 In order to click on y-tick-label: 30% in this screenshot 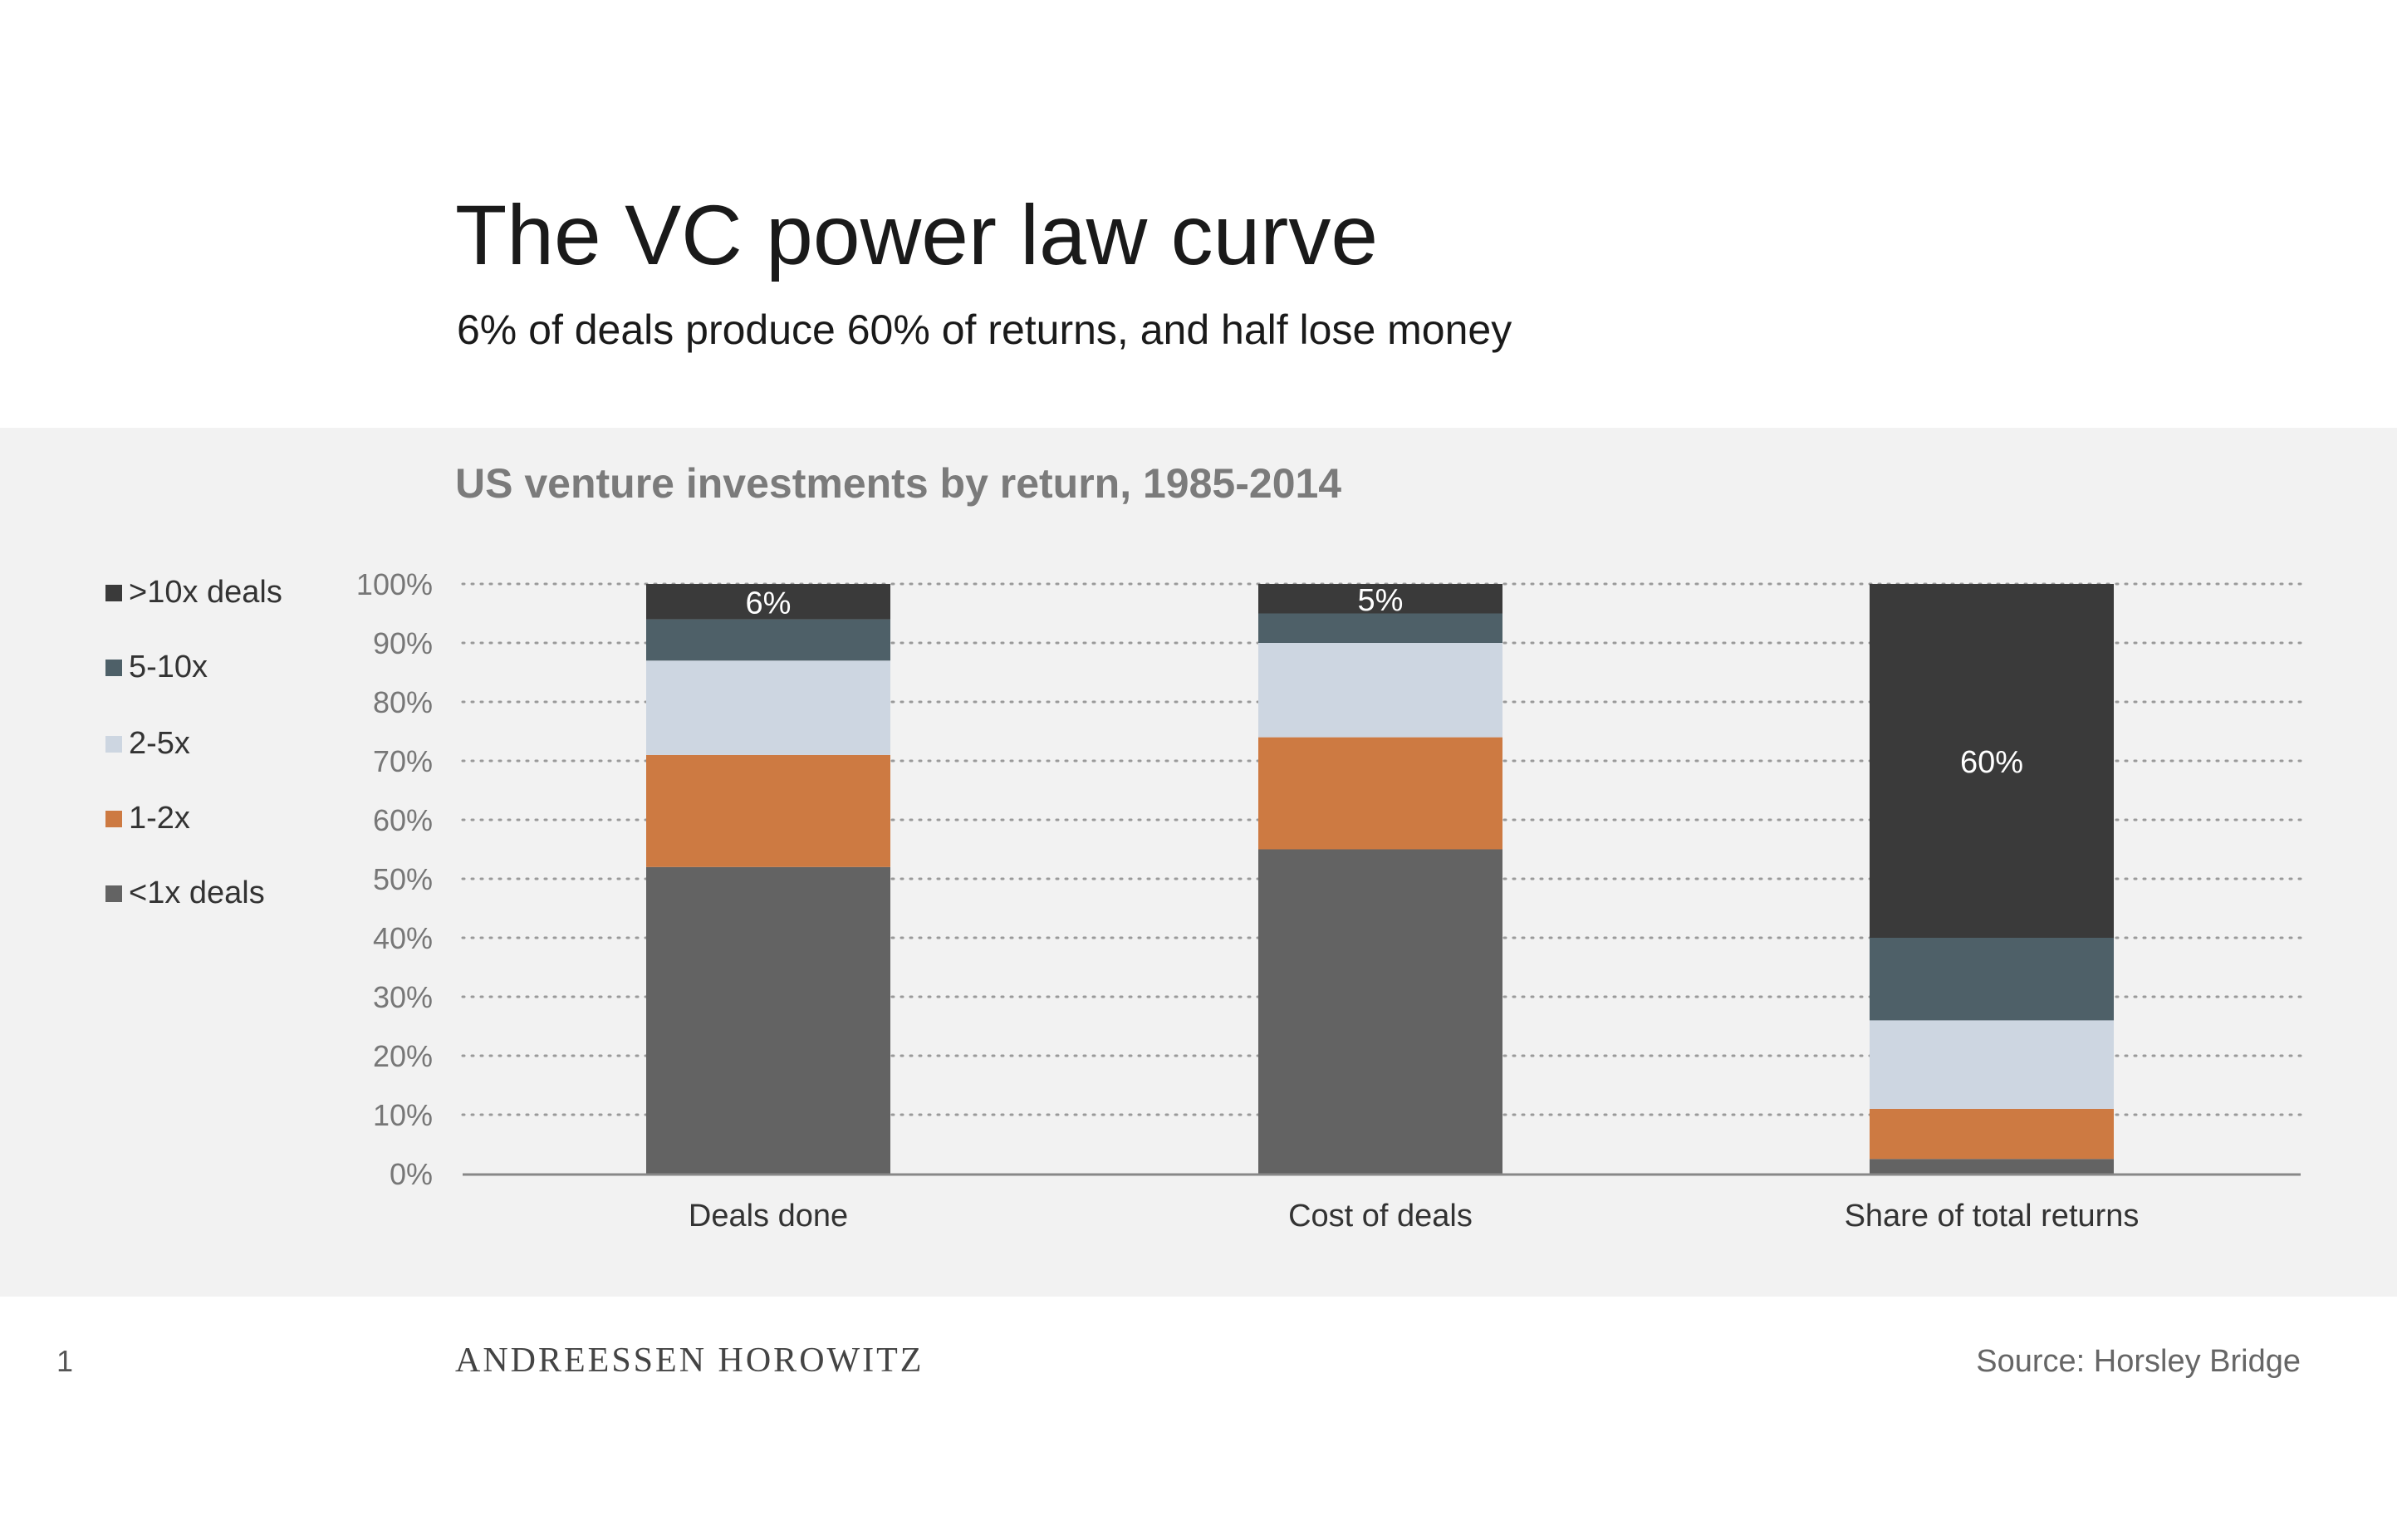, I will do `click(403, 997)`.